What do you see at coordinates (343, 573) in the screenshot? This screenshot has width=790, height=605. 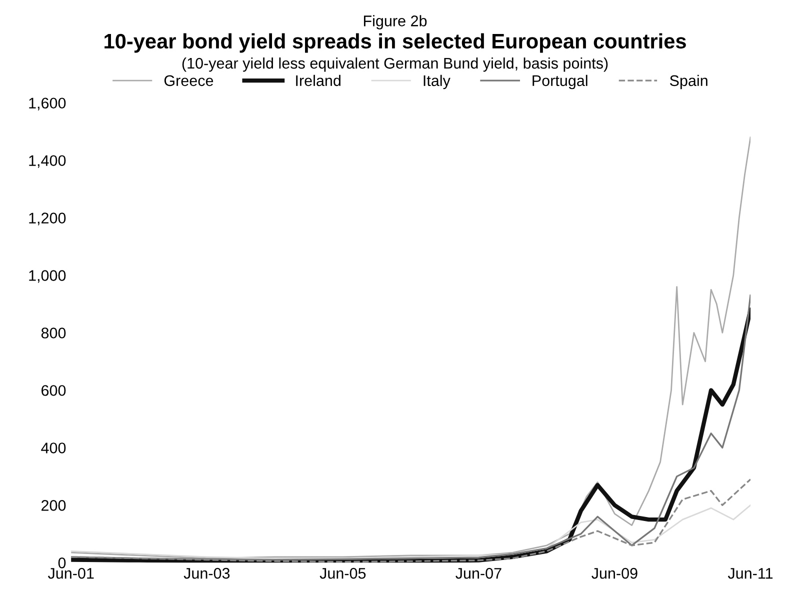 I see `x-tick-label: Jun-05` at bounding box center [343, 573].